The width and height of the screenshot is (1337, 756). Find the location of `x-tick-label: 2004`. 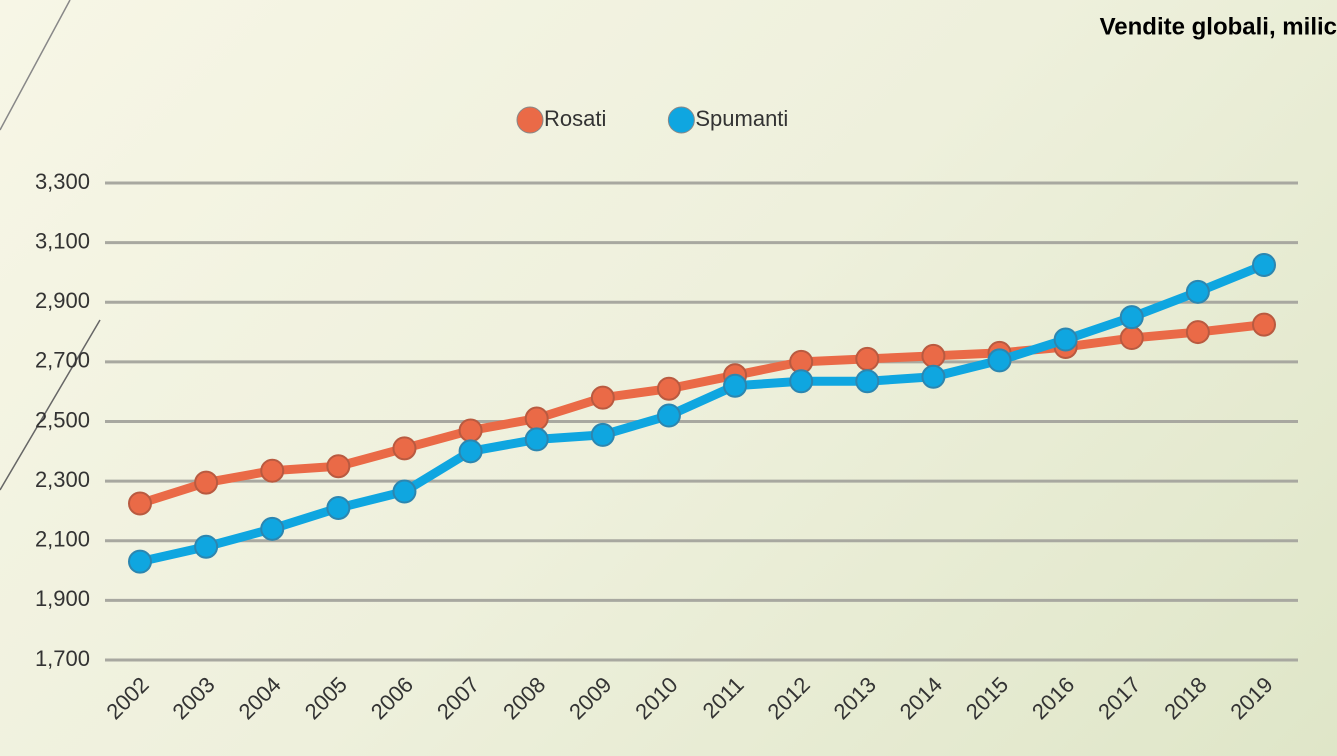

x-tick-label: 2004 is located at coordinates (260, 698).